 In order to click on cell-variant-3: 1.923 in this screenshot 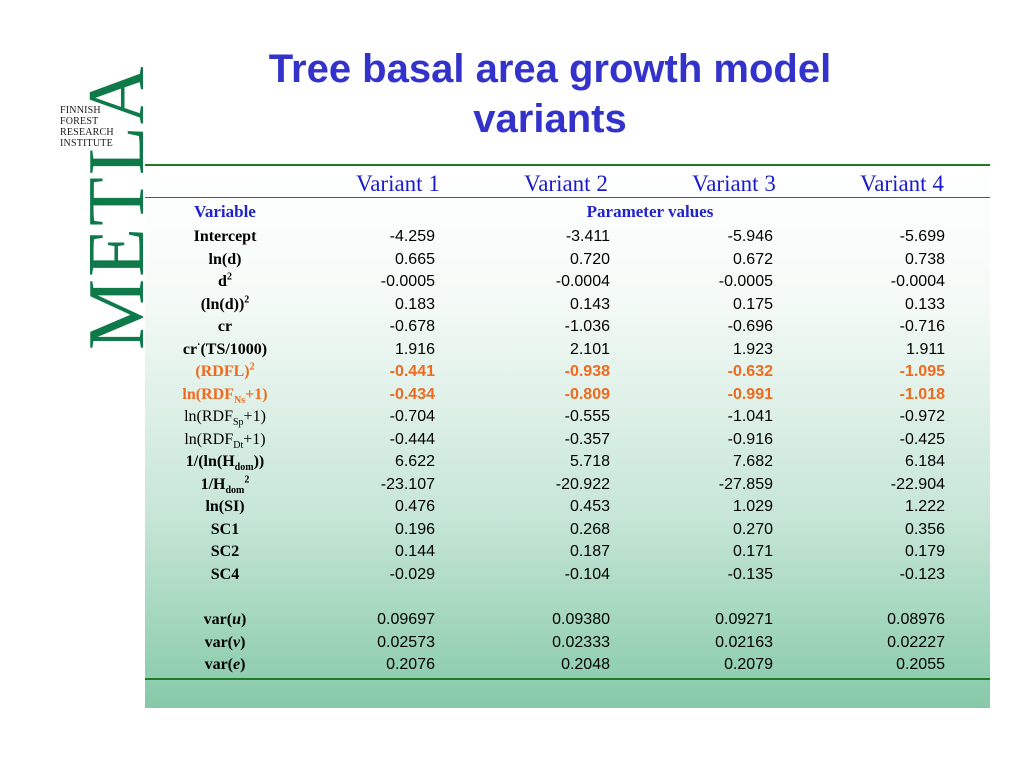, I will do `click(752, 349)`.